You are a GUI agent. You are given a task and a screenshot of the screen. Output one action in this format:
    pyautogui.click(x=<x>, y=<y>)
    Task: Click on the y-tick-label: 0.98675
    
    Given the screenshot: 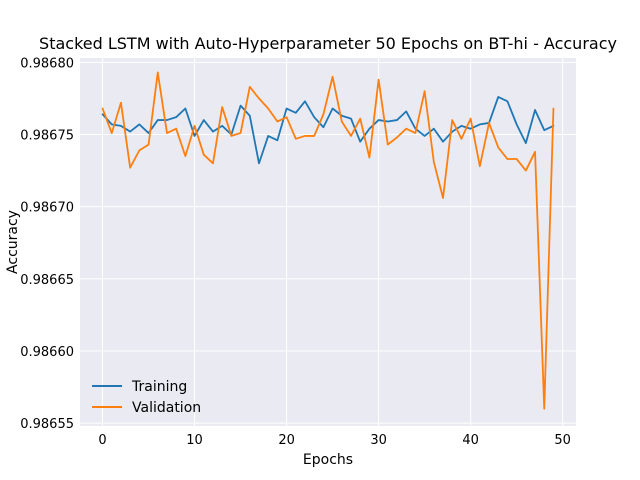 What is the action you would take?
    pyautogui.click(x=47, y=135)
    